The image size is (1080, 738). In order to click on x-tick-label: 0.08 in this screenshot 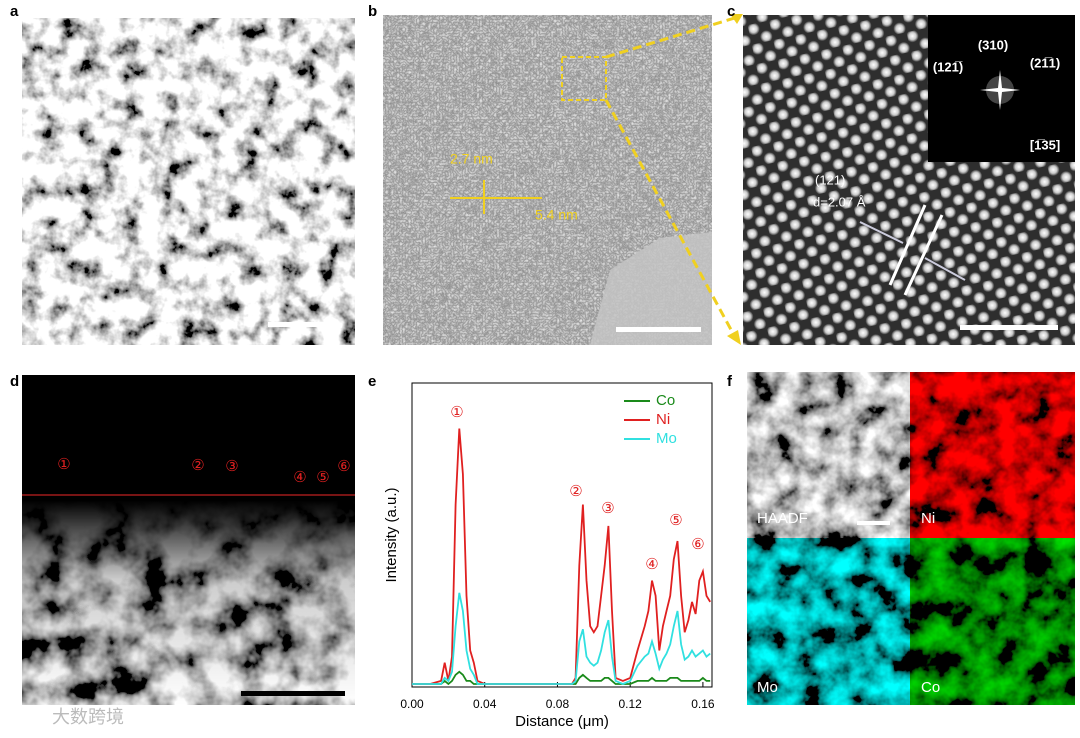, I will do `click(558, 704)`.